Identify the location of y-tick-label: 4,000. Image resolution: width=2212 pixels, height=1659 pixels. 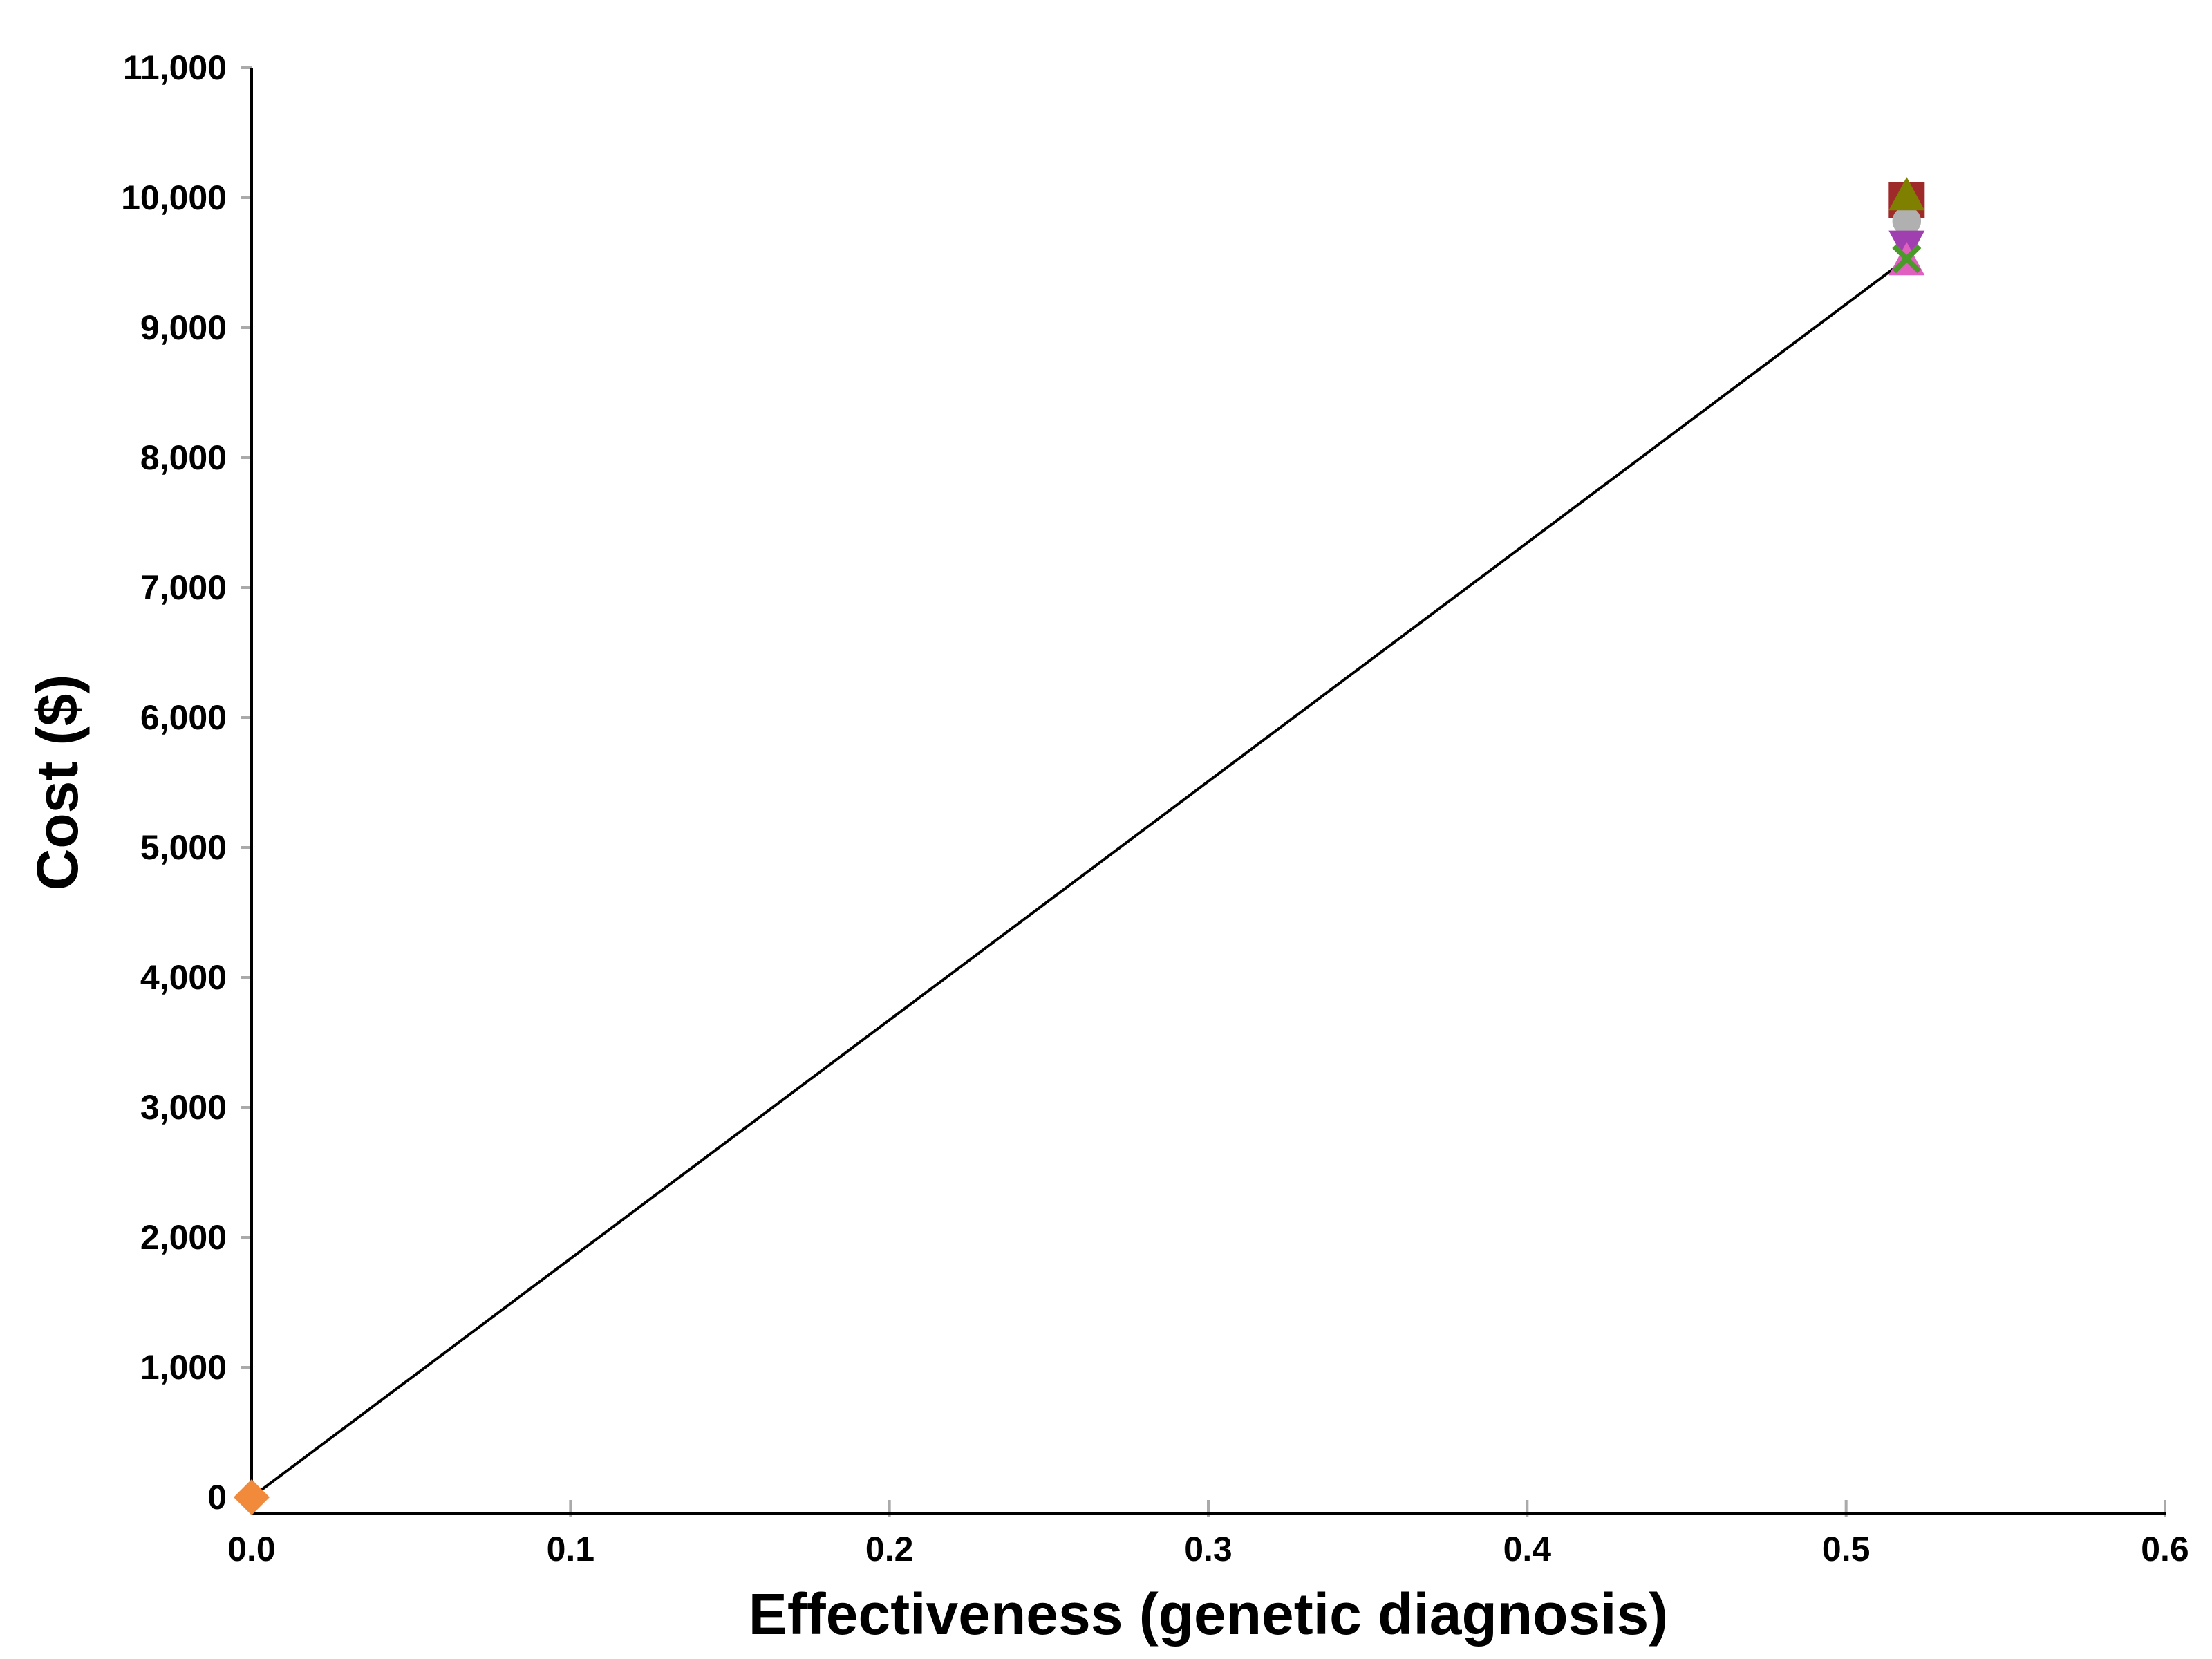
(184, 978).